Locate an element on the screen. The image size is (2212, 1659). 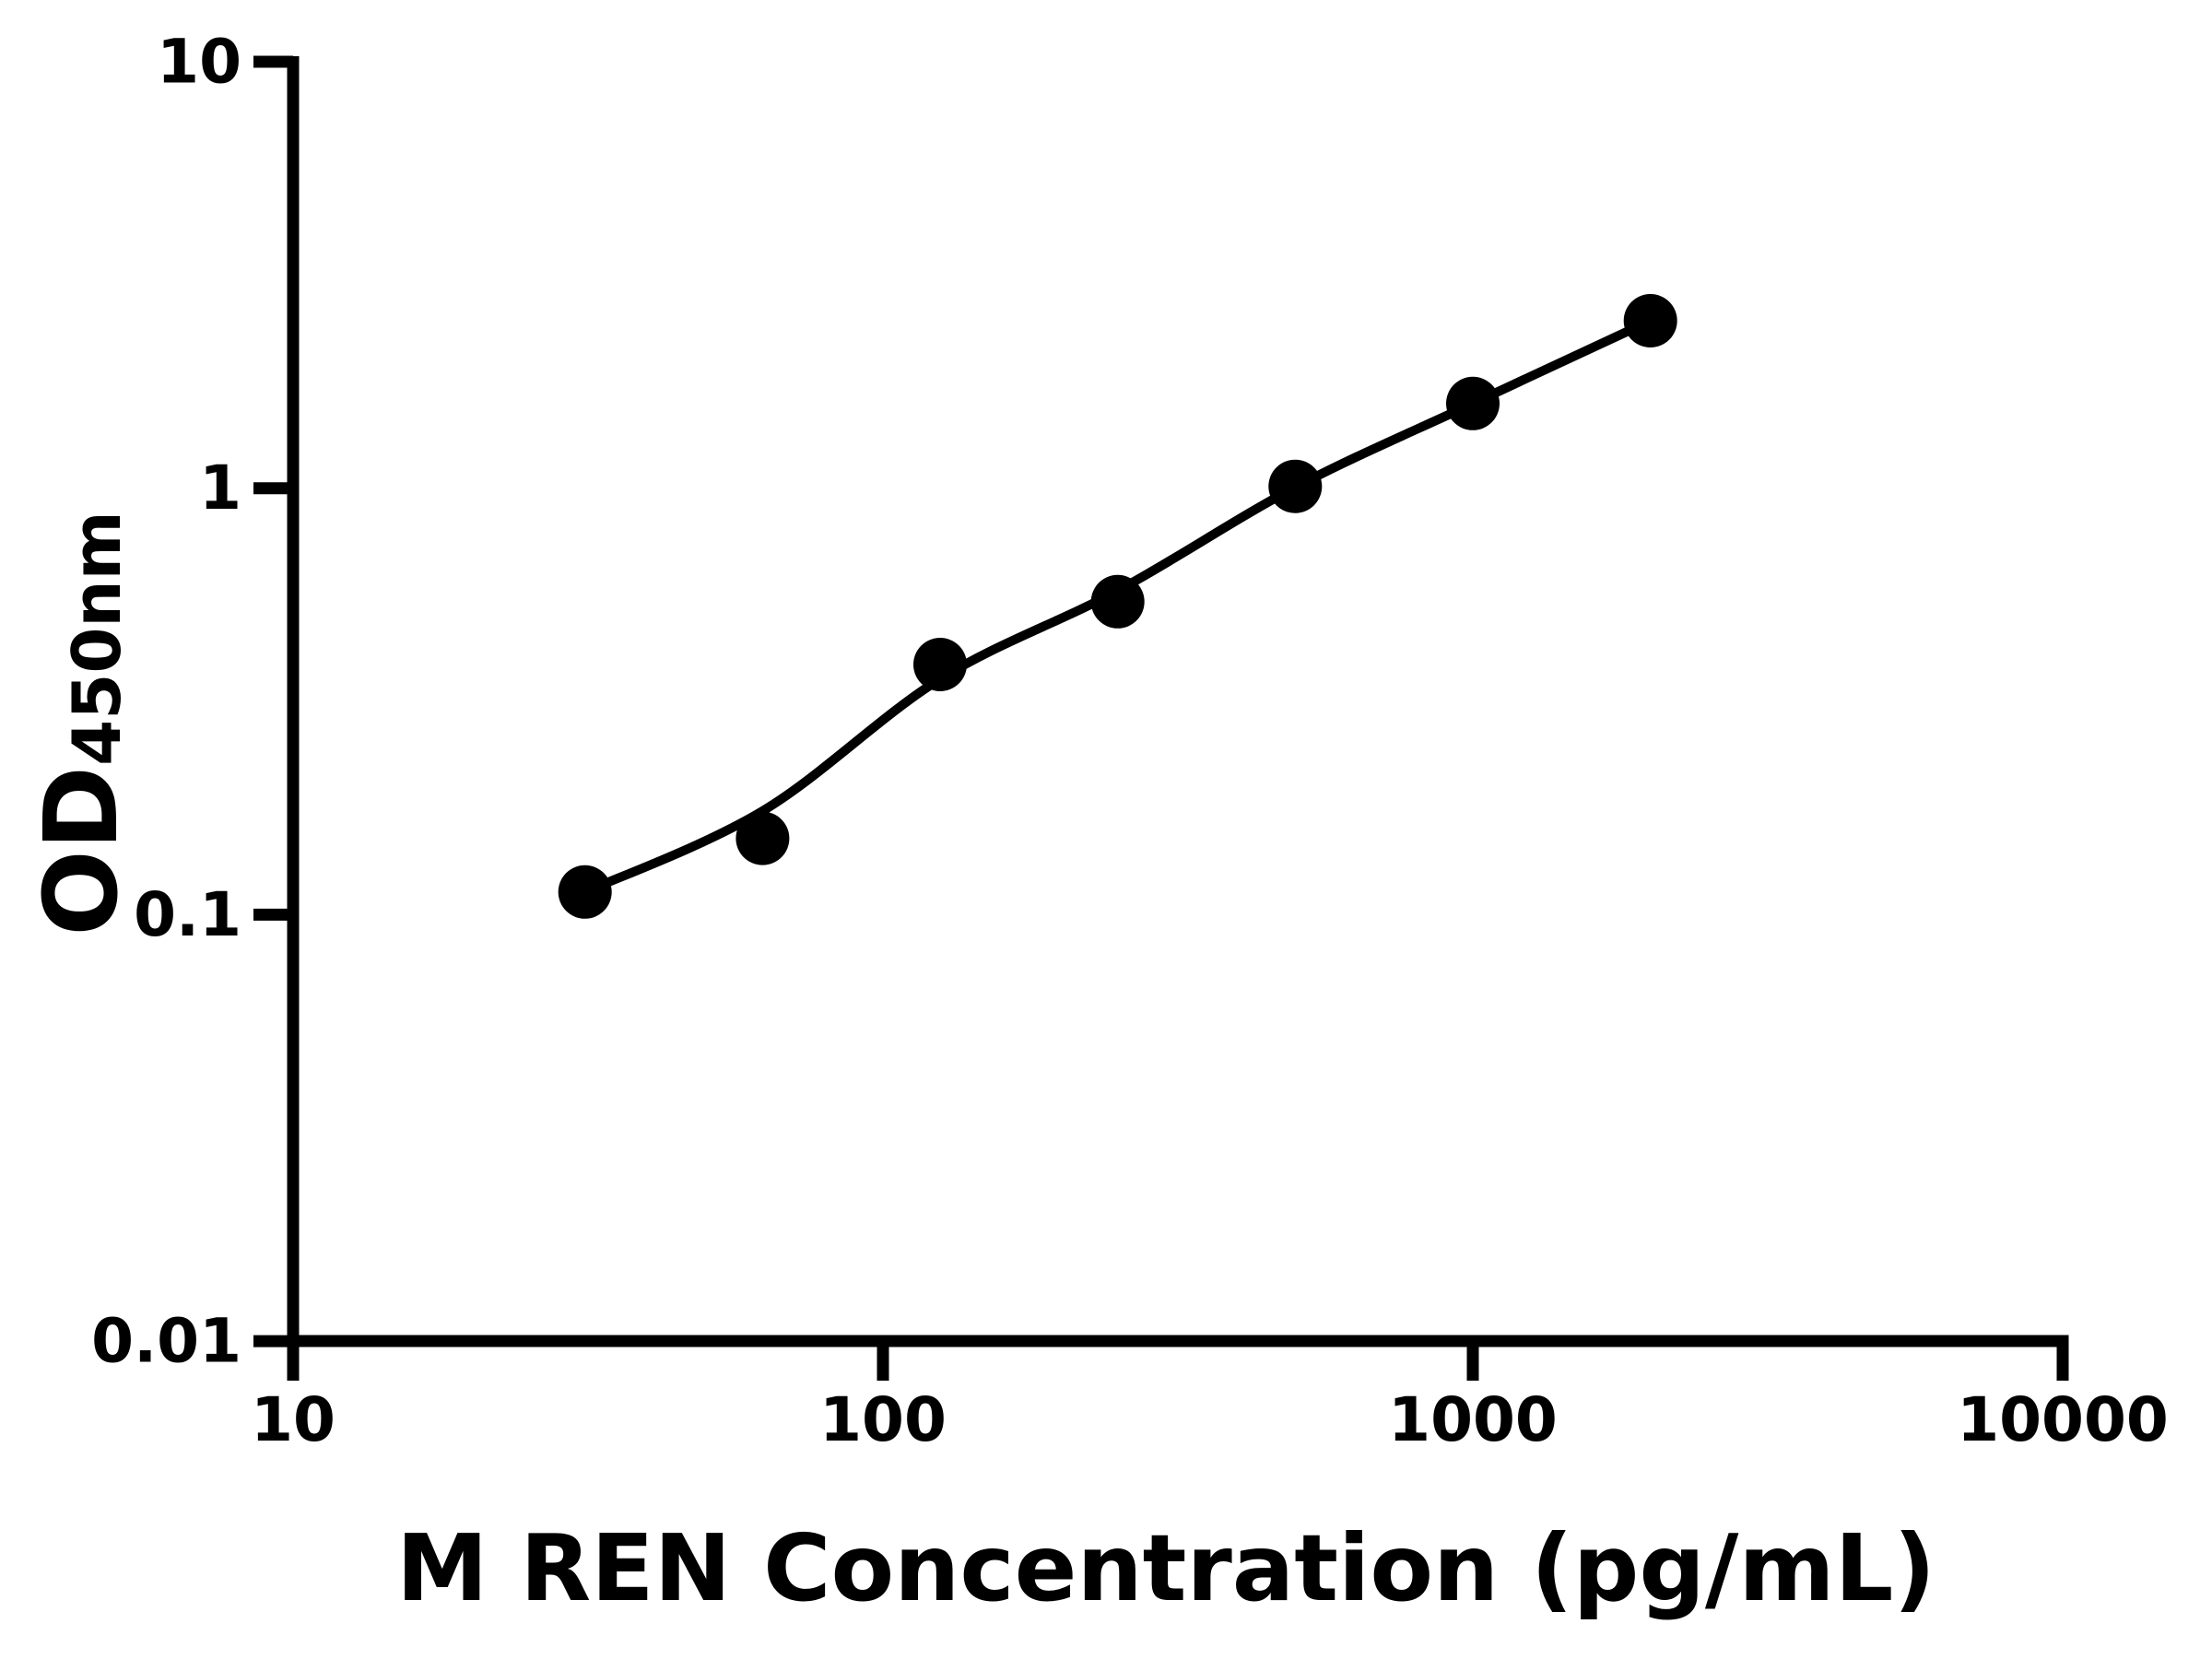
y-tick-label: 0.01 is located at coordinates (166, 1341).